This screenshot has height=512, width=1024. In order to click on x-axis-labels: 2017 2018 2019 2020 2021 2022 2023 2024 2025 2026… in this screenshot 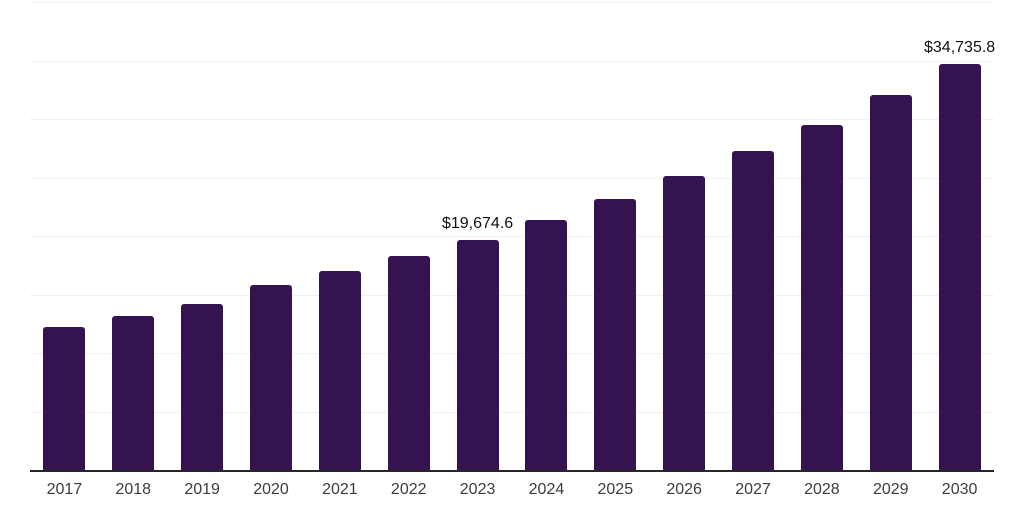, I will do `click(512, 490)`.